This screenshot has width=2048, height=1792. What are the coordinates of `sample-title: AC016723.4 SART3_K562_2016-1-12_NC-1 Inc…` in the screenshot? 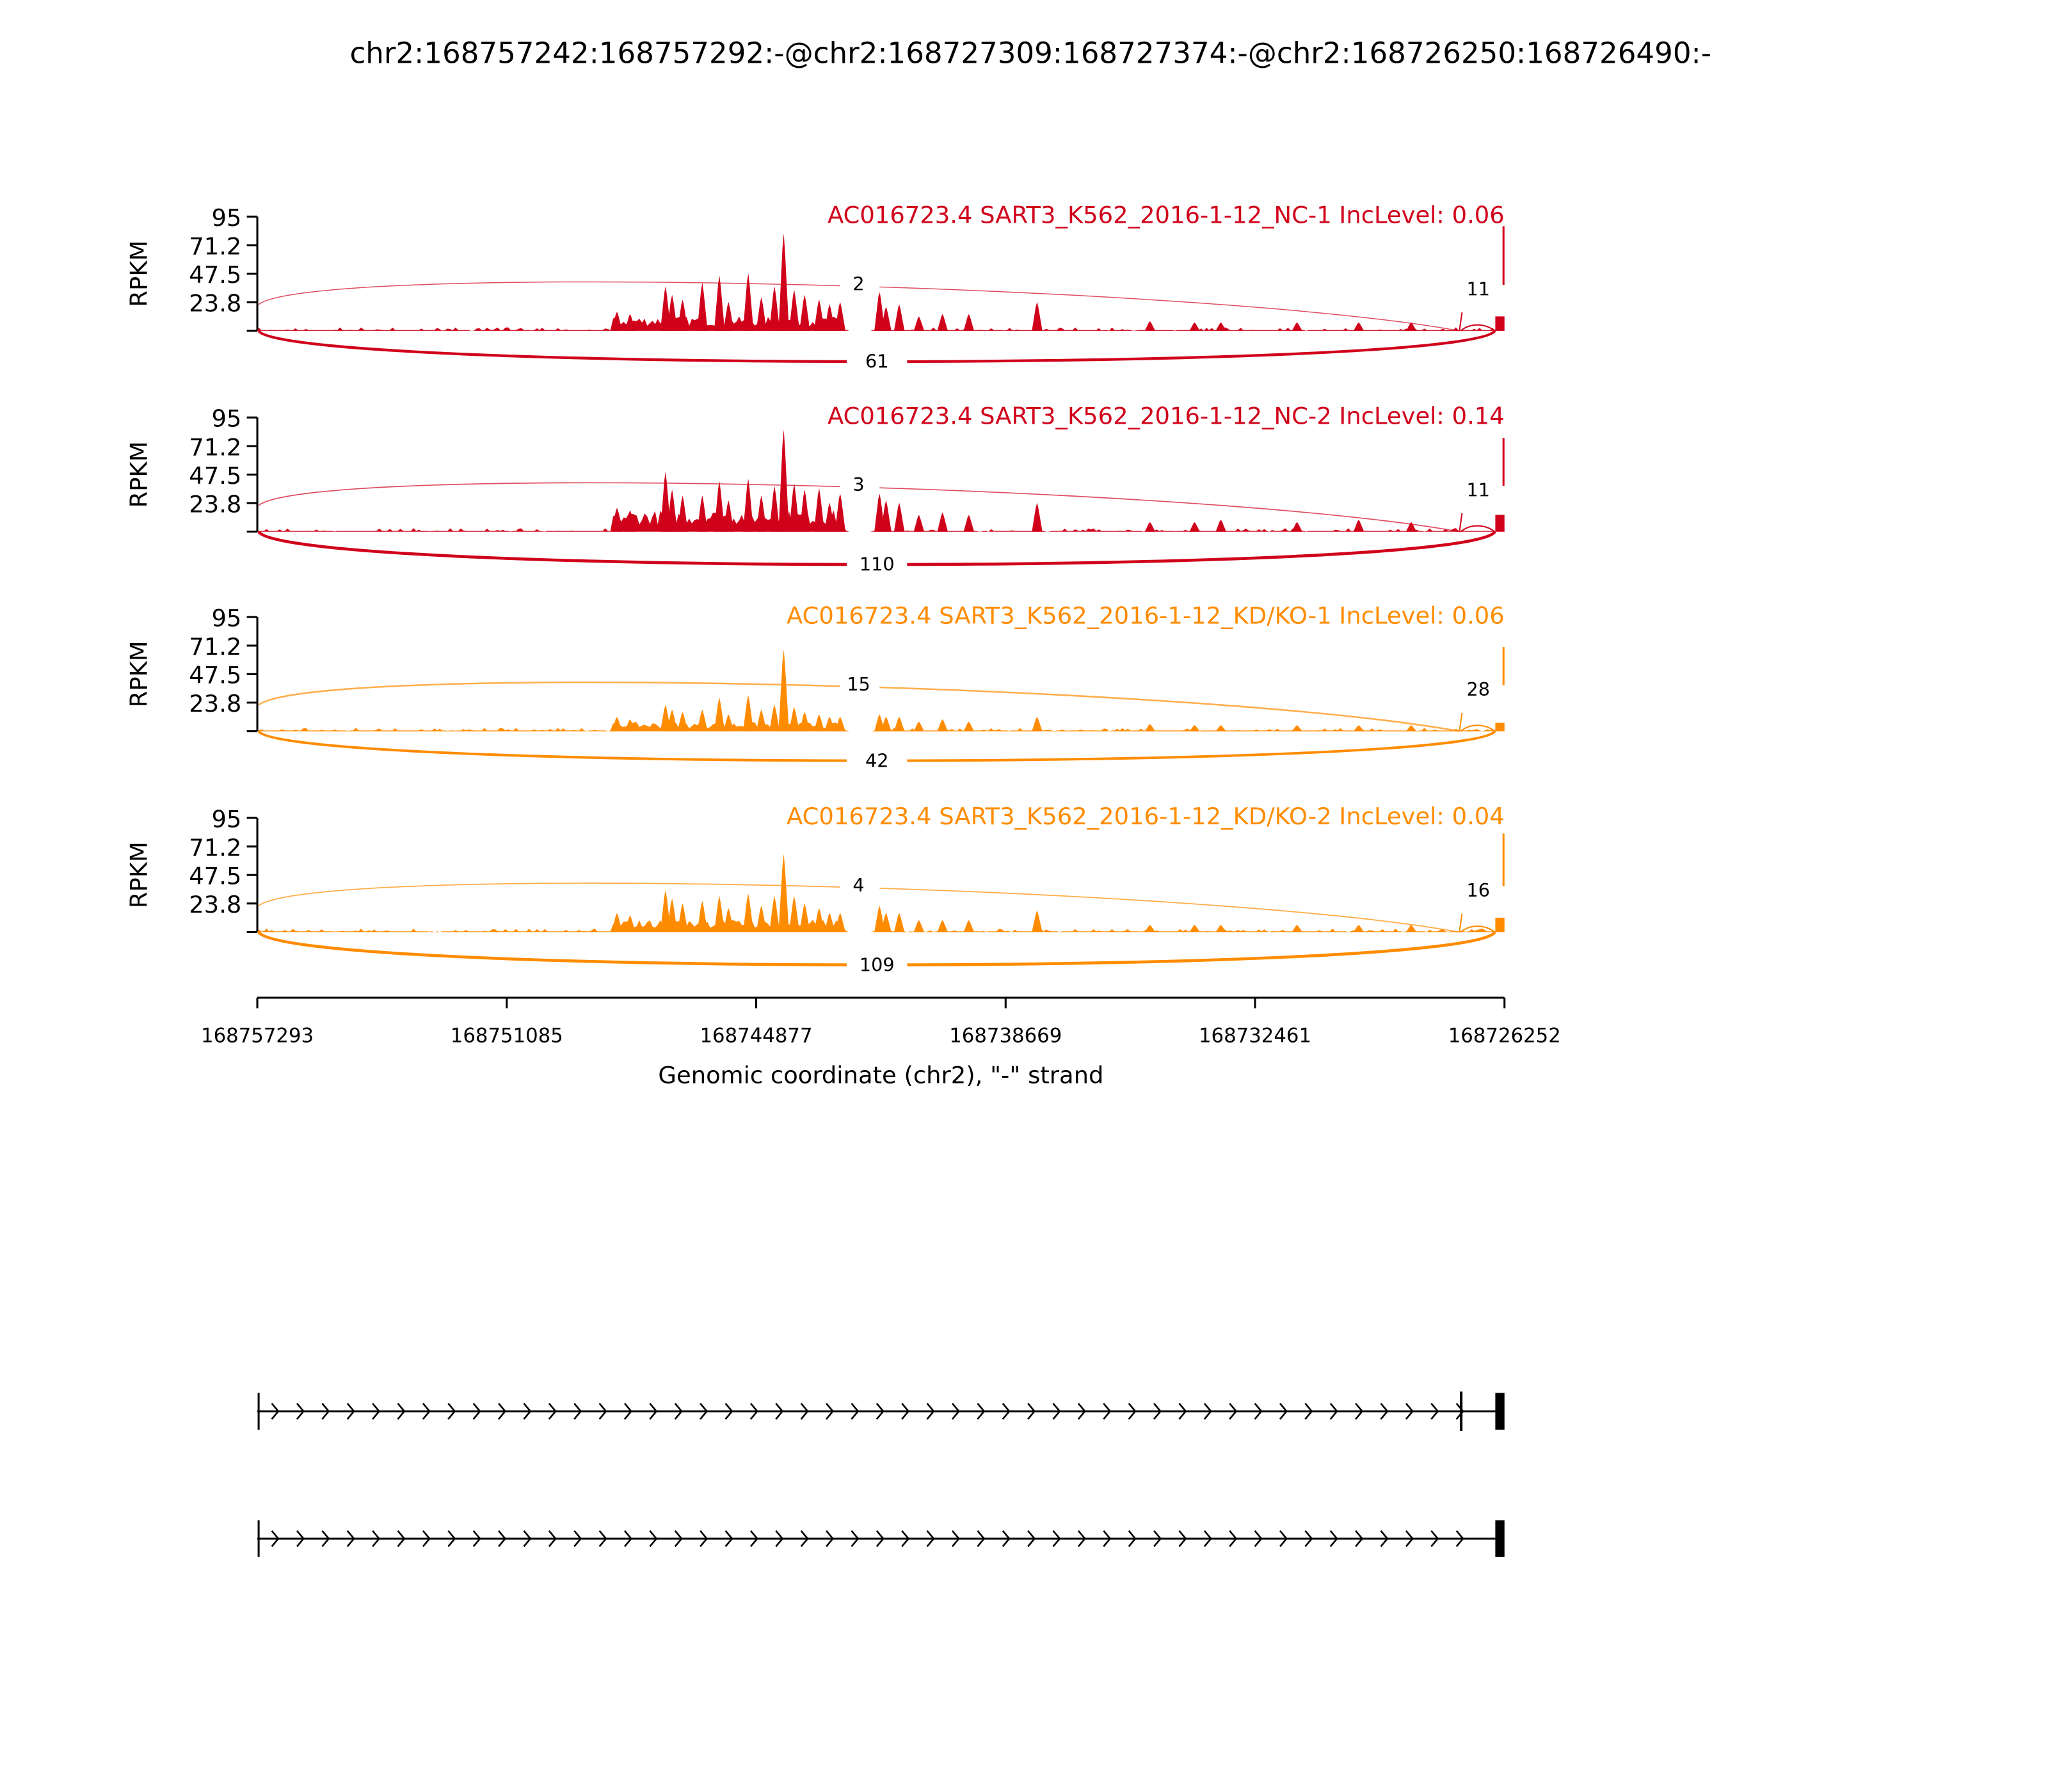 It's located at (1166, 215).